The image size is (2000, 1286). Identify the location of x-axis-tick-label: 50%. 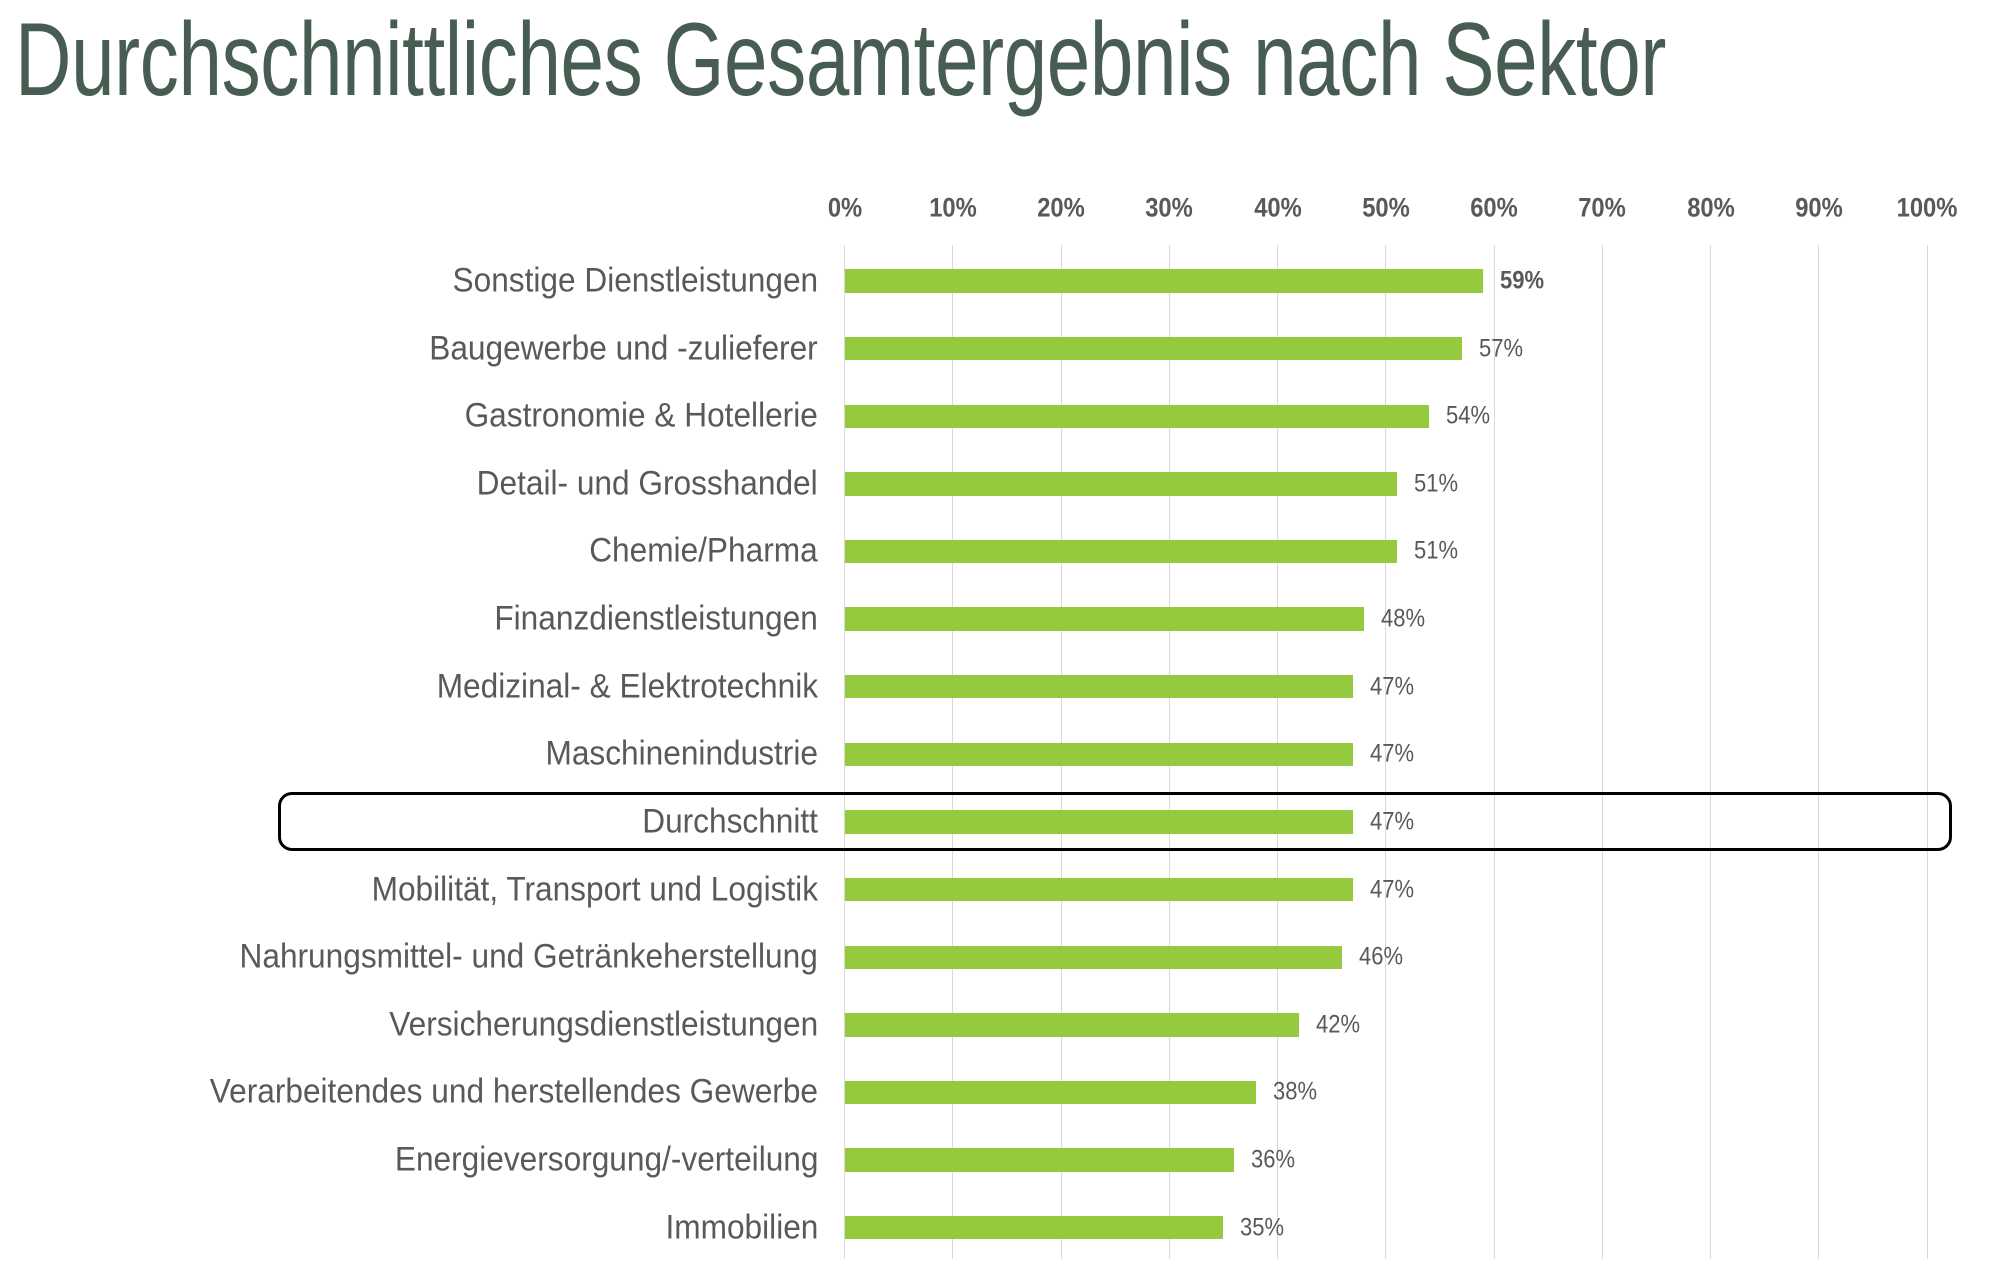
(1386, 208).